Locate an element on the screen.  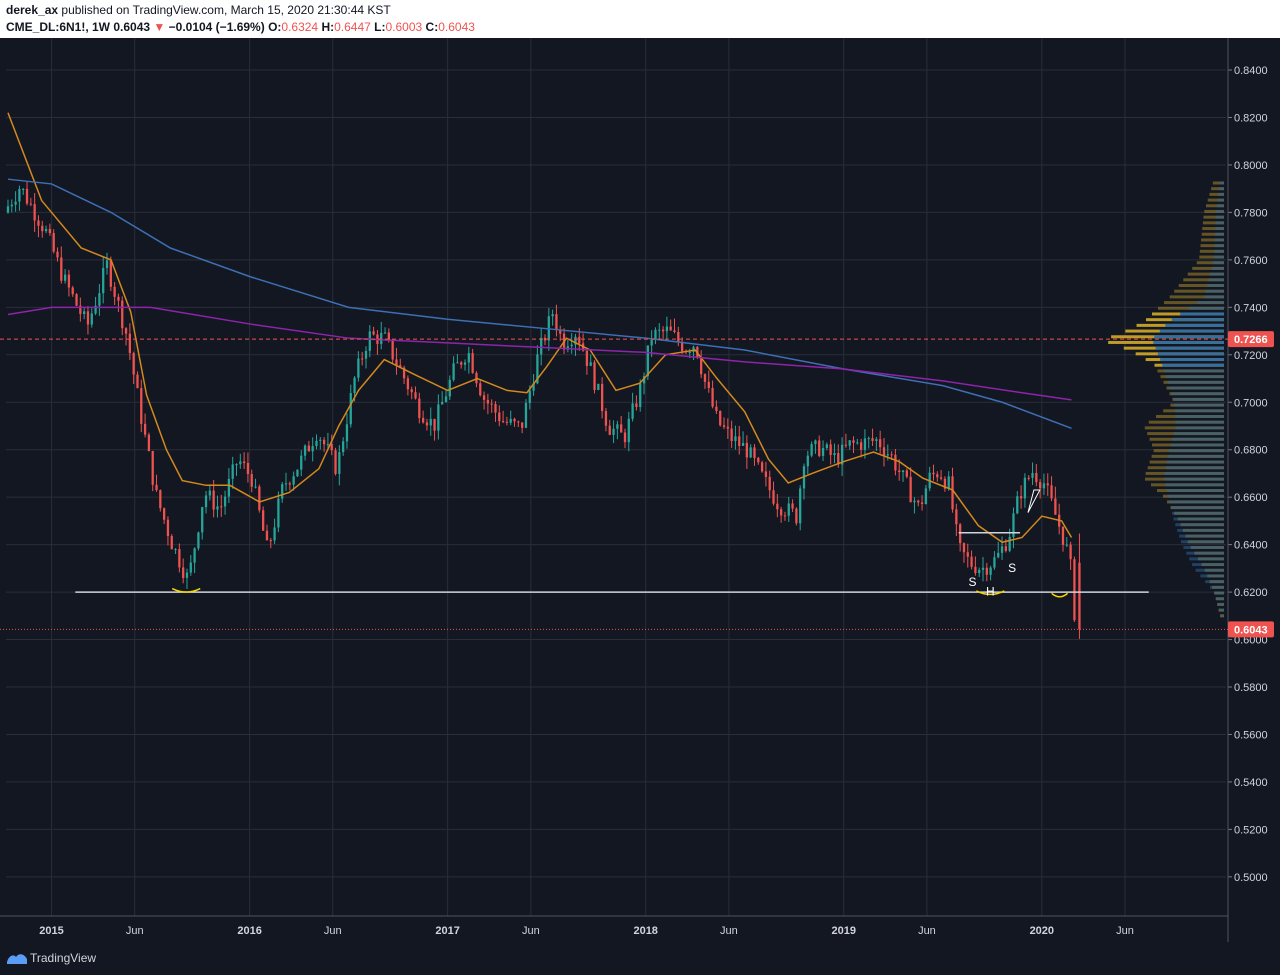
symbol-label: CME_DL:6N1!, 1W is located at coordinates (58, 27).